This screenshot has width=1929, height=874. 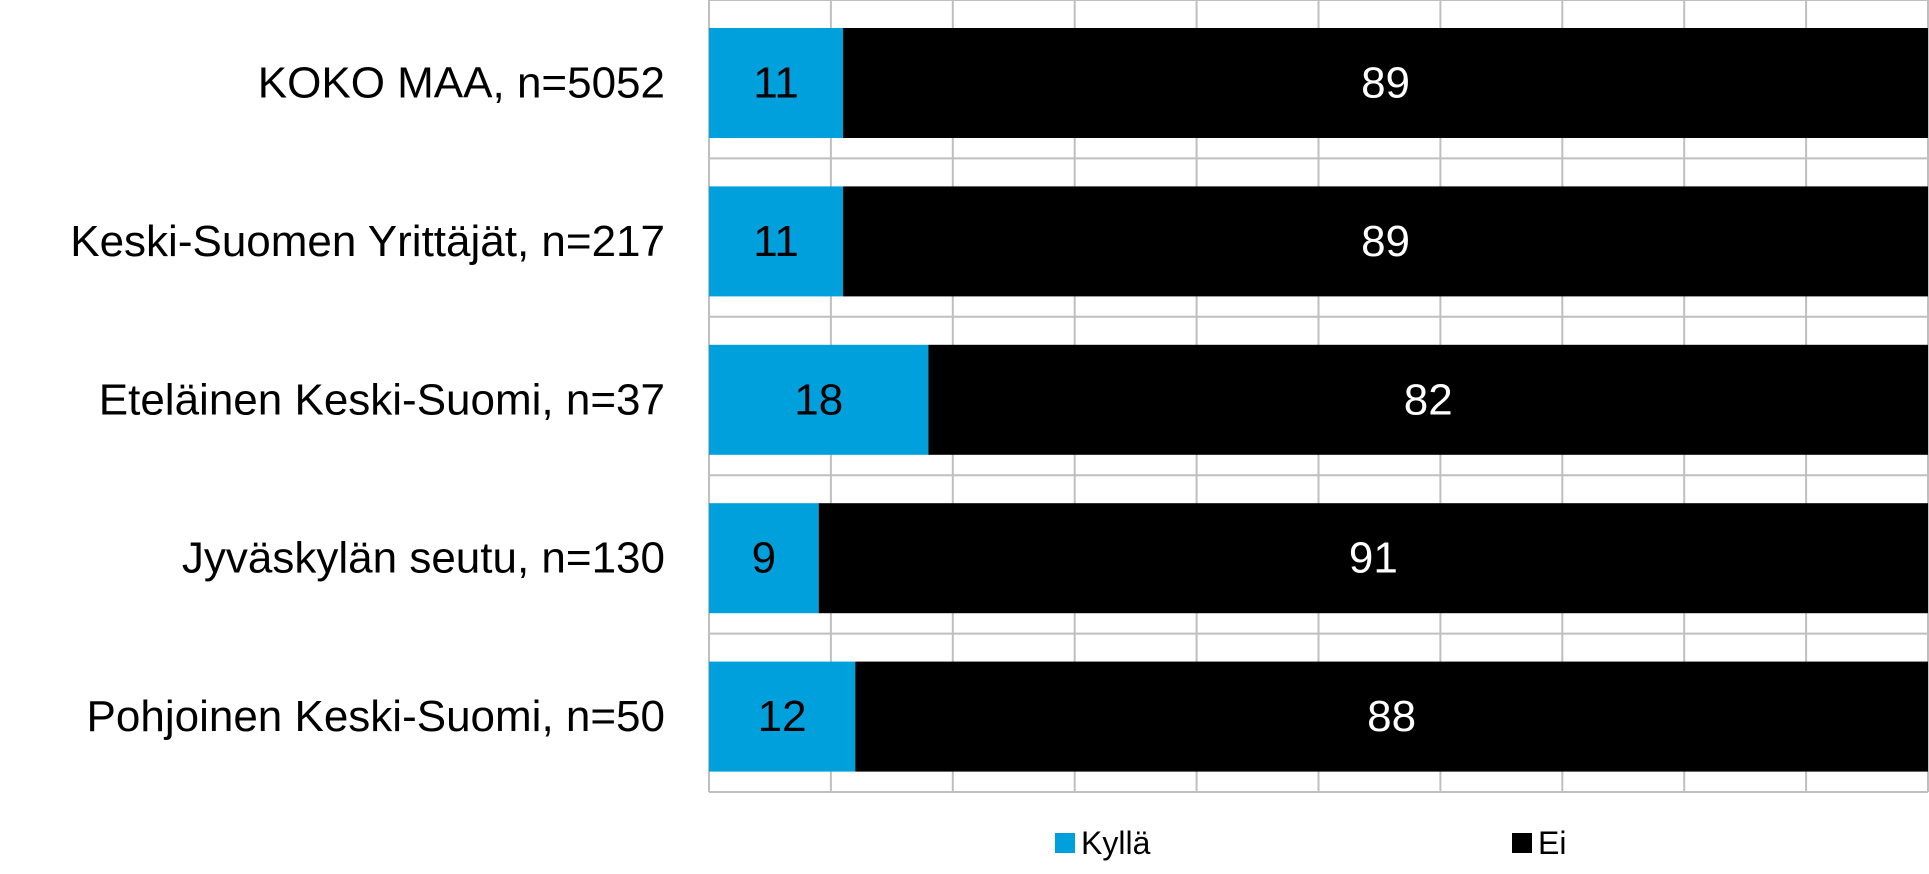 What do you see at coordinates (376, 716) in the screenshot?
I see `category-label: Pohjoinen Keski-Suomi, n=50` at bounding box center [376, 716].